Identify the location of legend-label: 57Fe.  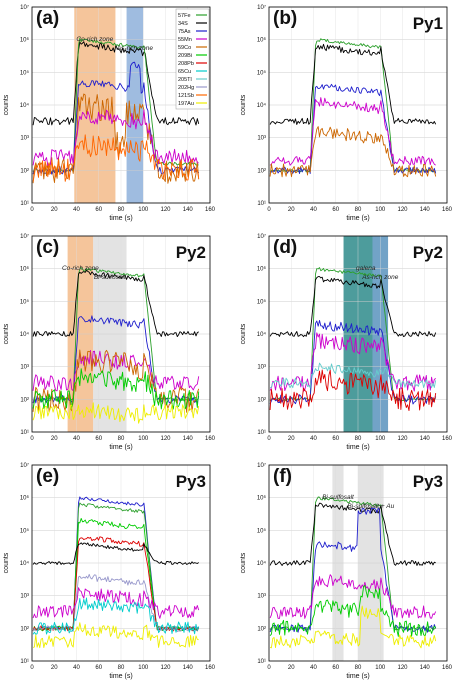
(184, 16).